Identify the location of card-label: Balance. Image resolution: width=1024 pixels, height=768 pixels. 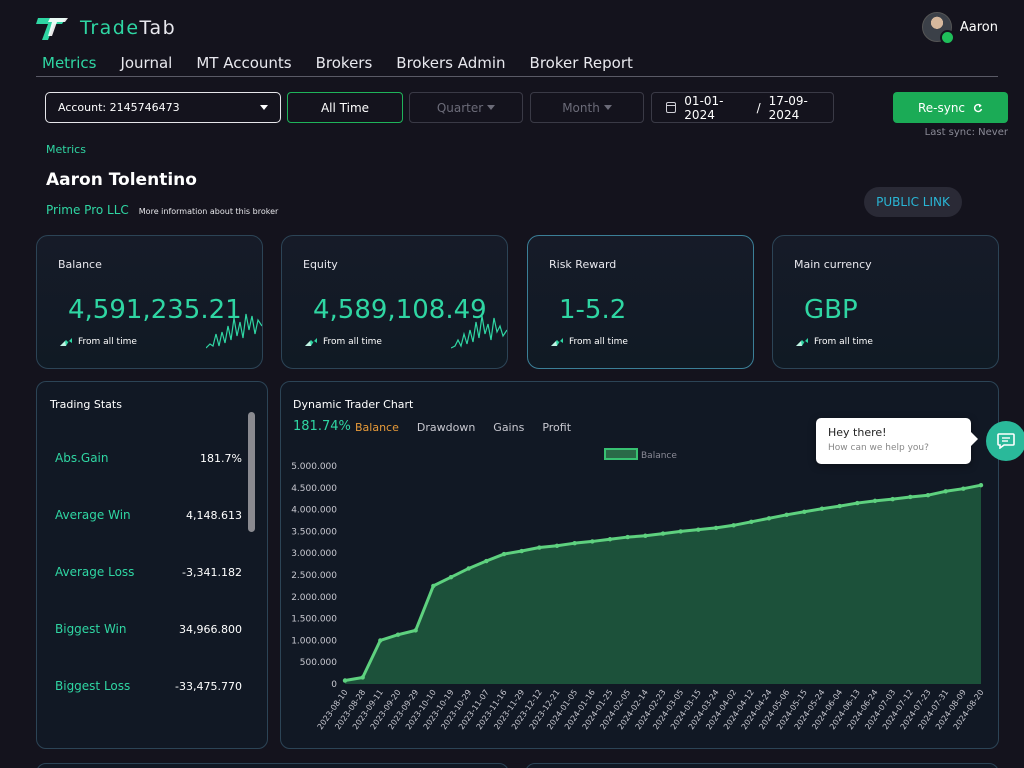
(80, 264).